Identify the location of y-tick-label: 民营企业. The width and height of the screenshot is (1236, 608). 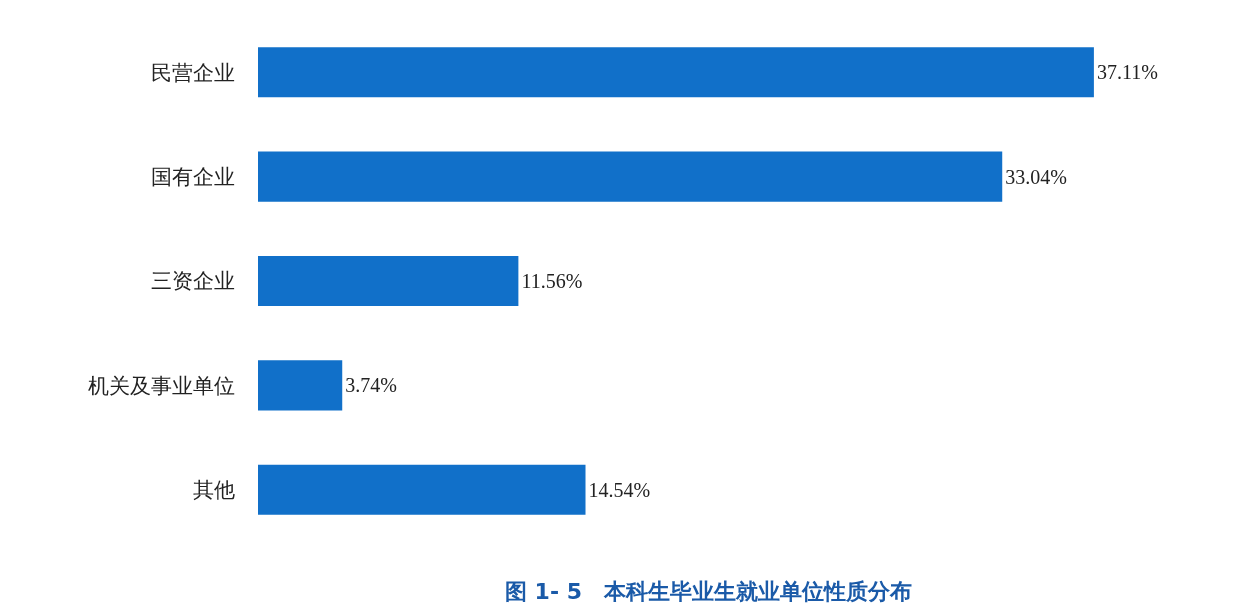
(193, 72).